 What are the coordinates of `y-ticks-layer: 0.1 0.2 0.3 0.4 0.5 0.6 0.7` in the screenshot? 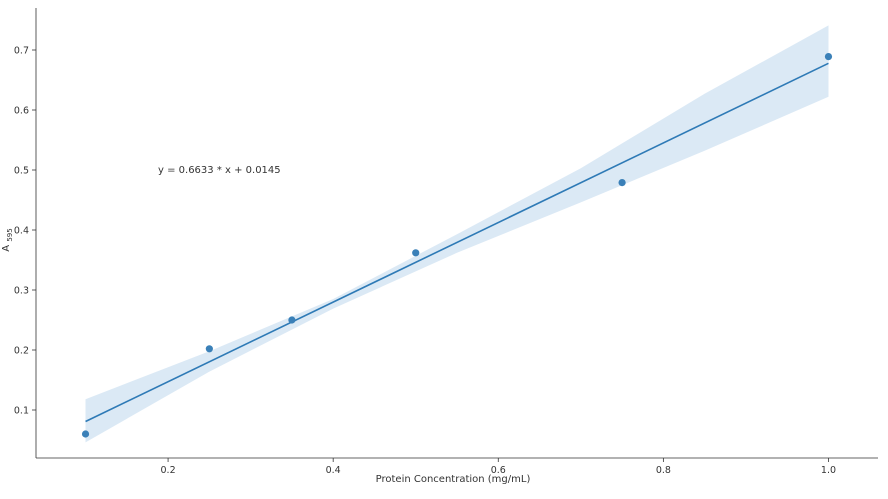 It's located at (25, 231).